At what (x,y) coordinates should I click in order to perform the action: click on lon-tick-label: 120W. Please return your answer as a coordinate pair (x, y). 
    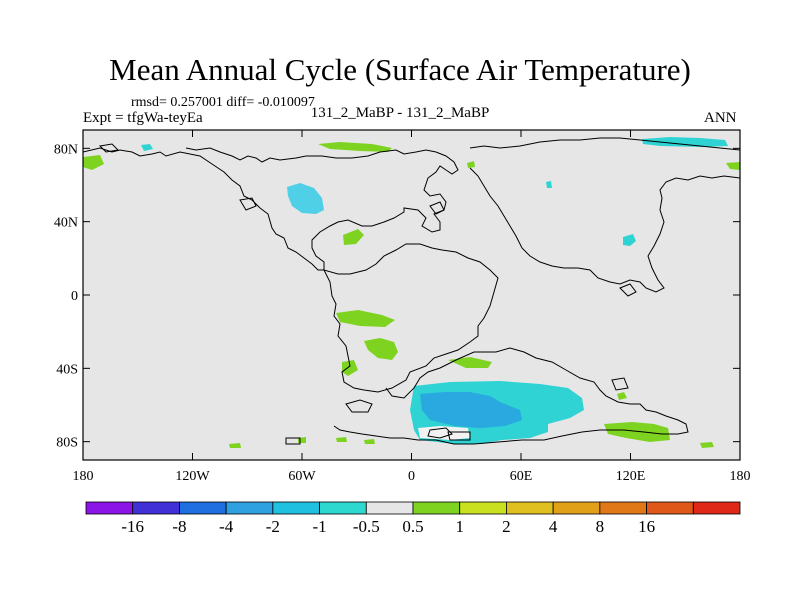
    Looking at the image, I should click on (192, 476).